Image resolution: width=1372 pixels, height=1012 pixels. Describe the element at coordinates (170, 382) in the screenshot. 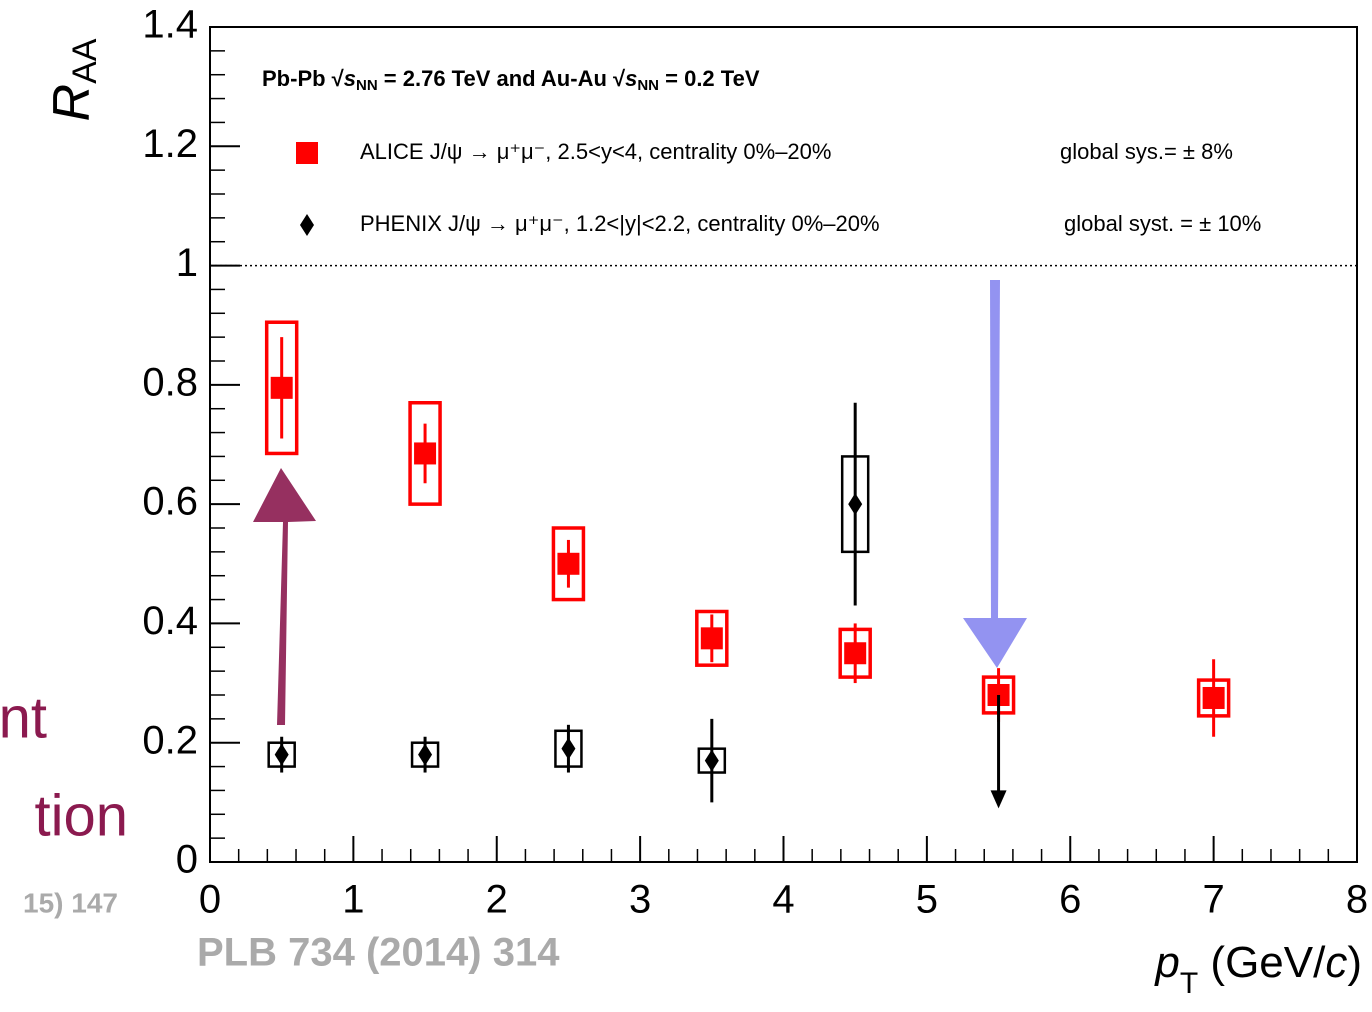

I see `y-tick-label: 0.8` at that location.